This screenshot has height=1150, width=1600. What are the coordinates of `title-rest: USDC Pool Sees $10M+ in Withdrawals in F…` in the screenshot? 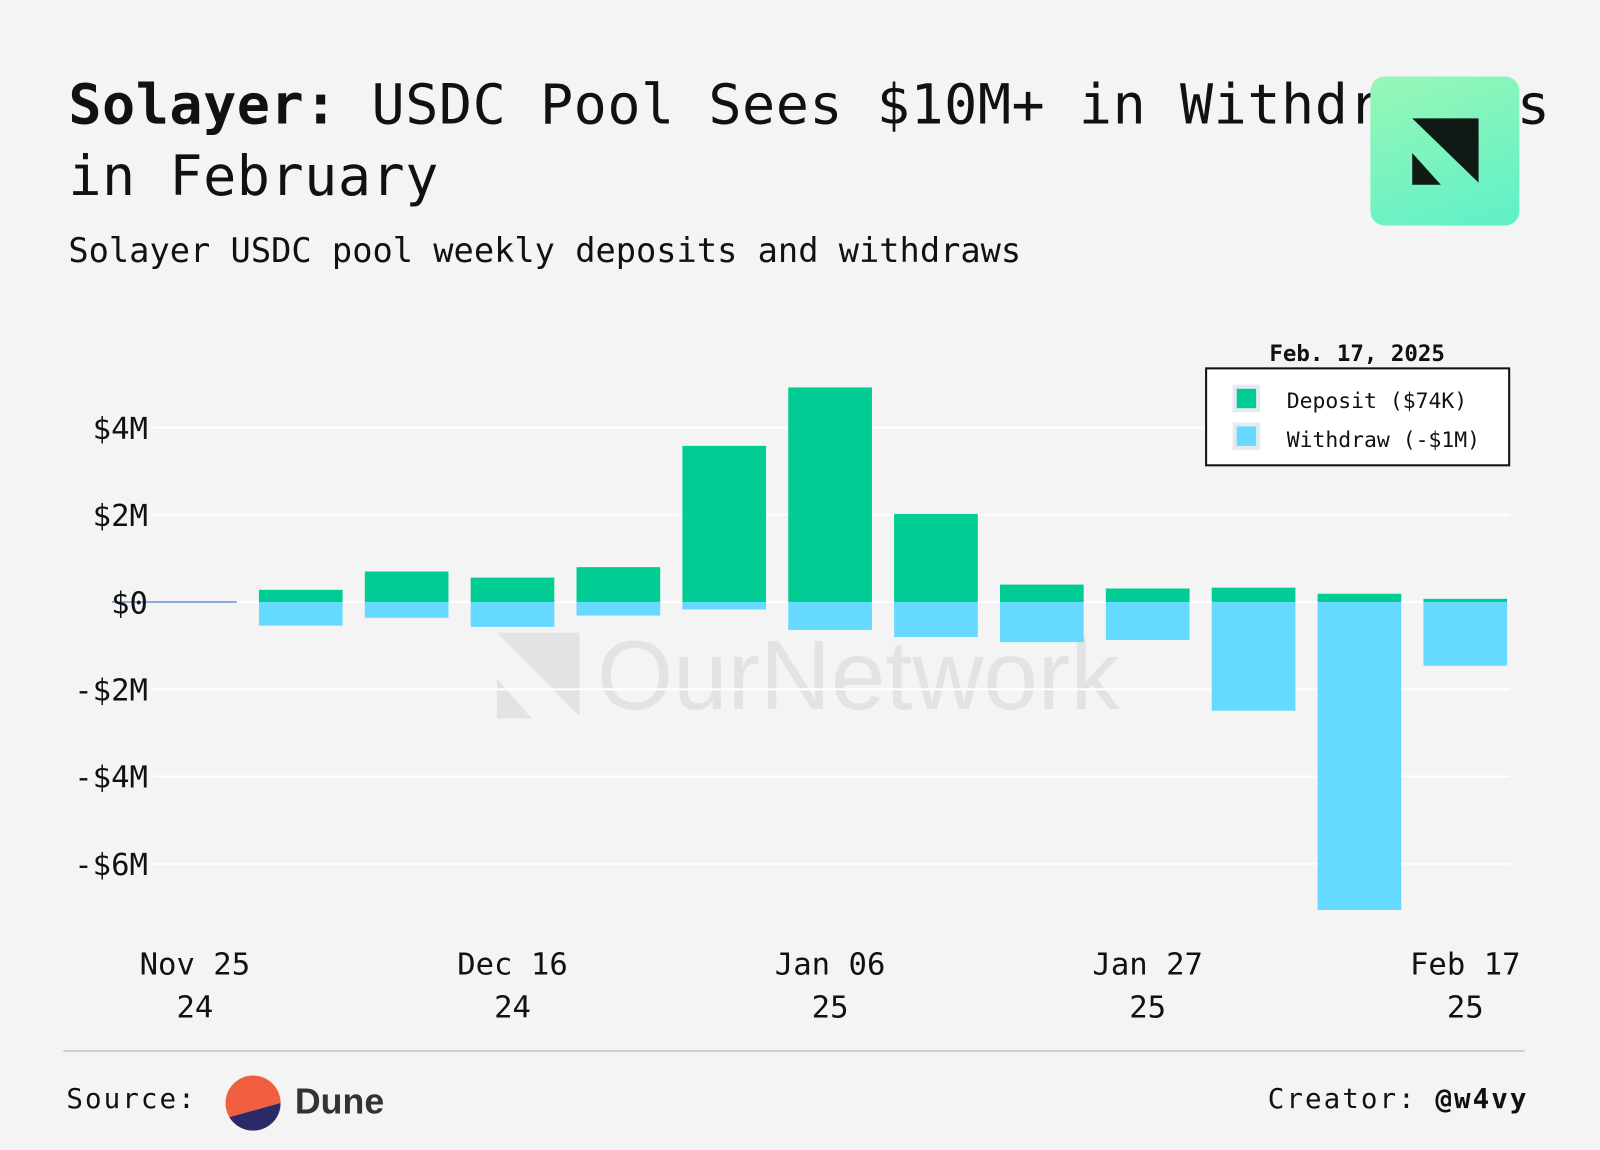 It's located at (809, 140).